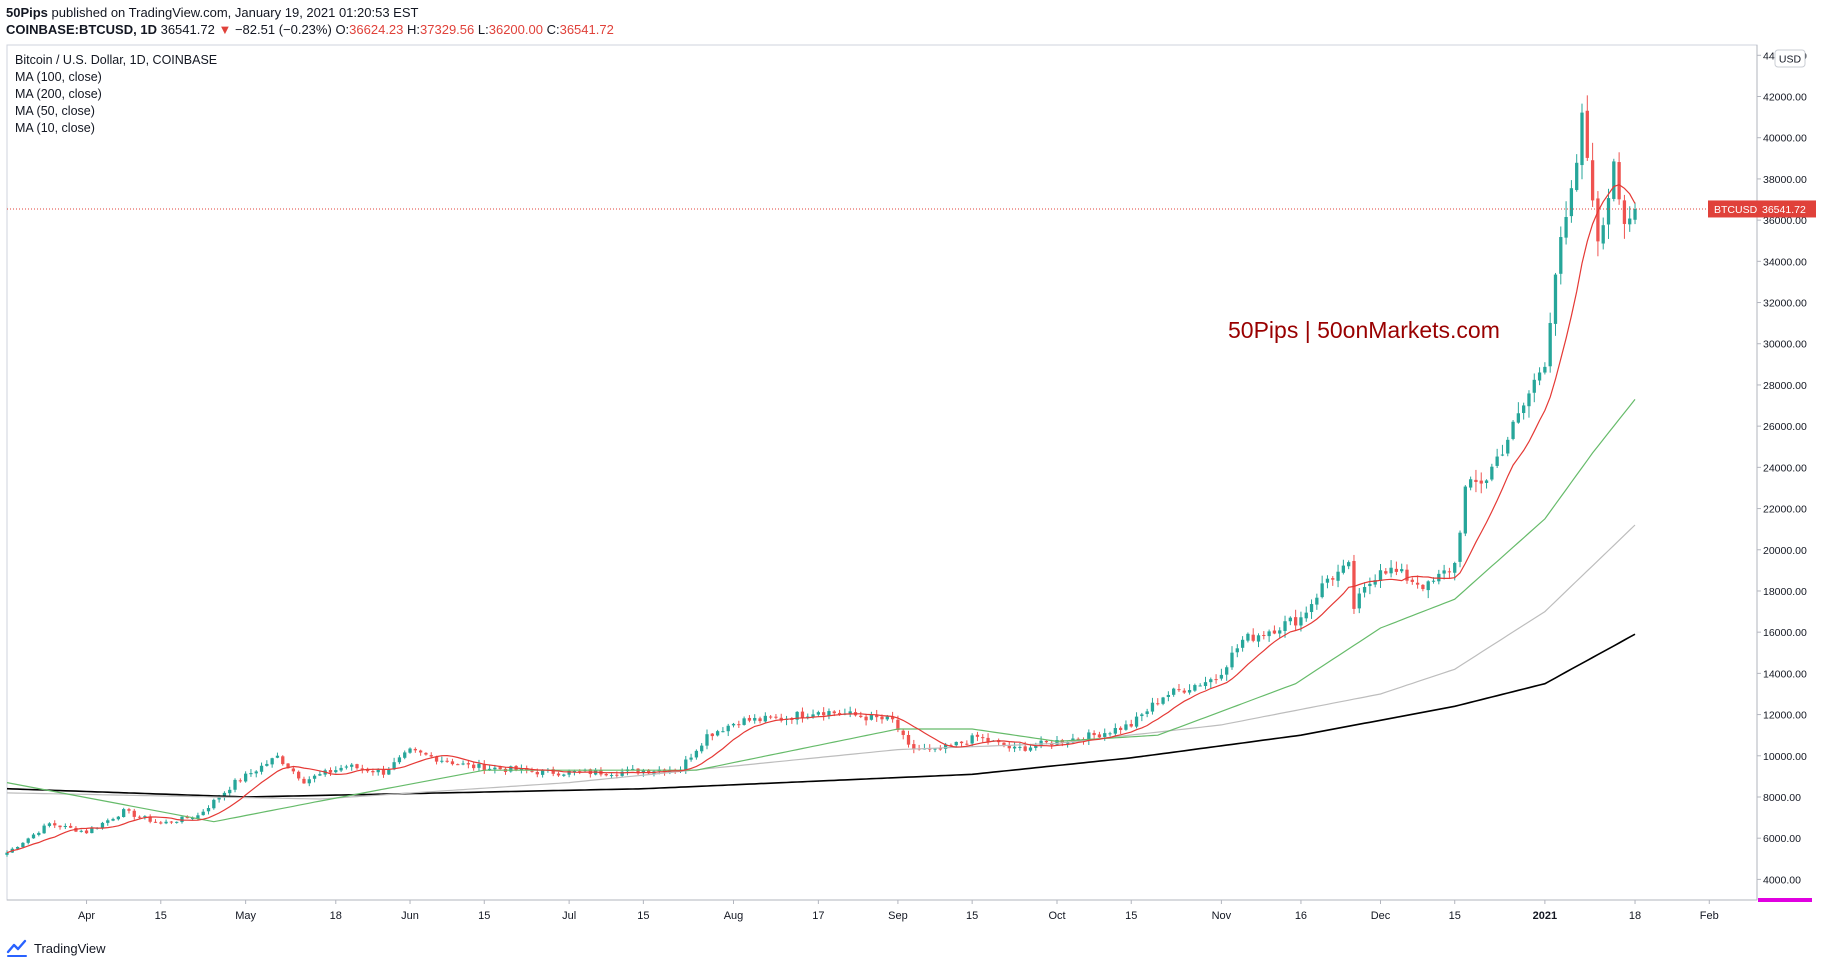 Image resolution: width=1828 pixels, height=967 pixels. Describe the element at coordinates (1790, 58) in the screenshot. I see `currency-badge: USD` at that location.